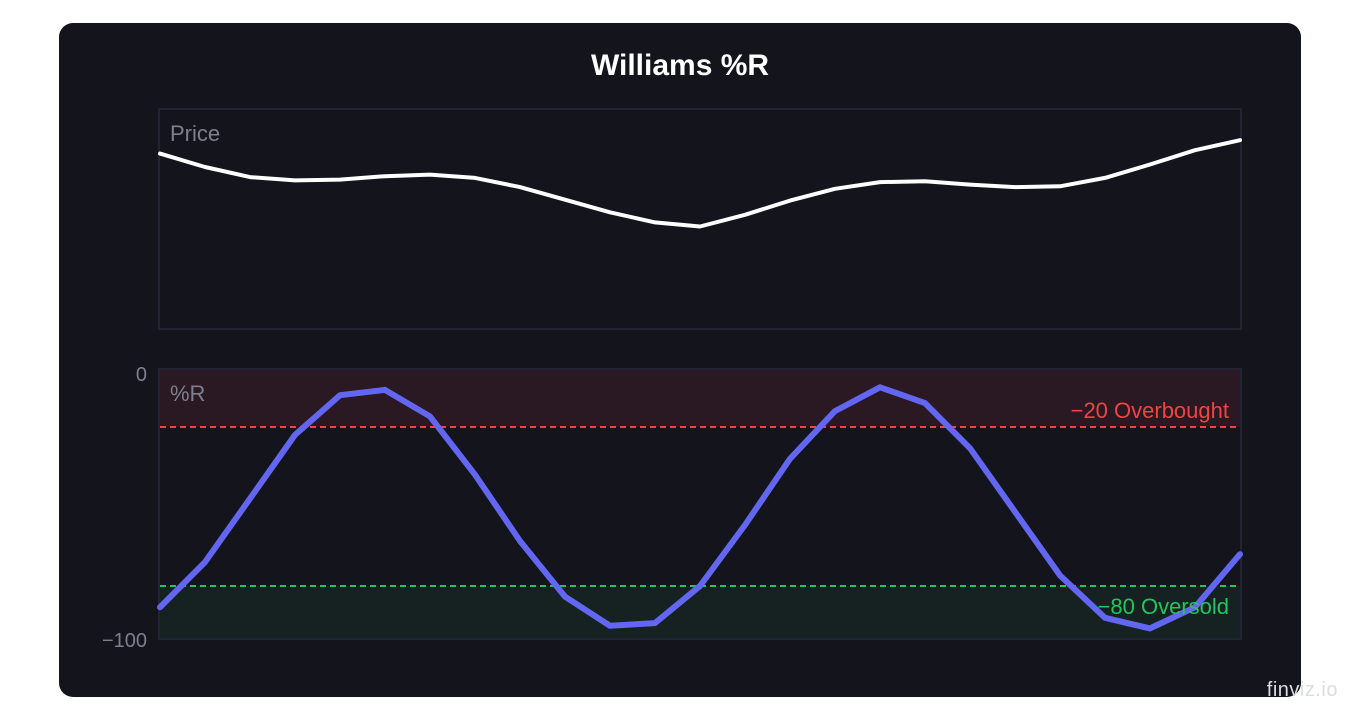 This screenshot has width=1360, height=720. What do you see at coordinates (1163, 606) in the screenshot?
I see `oversold-label: −80 Oversold` at bounding box center [1163, 606].